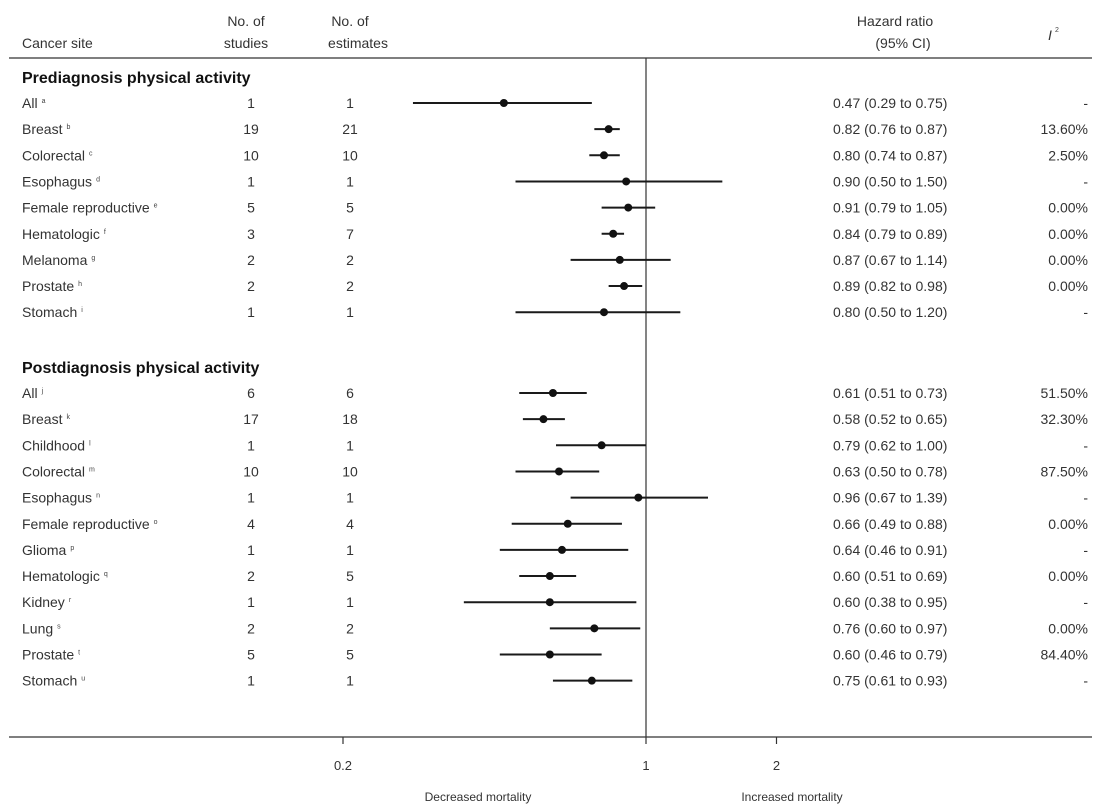 The width and height of the screenshot is (1101, 805). I want to click on section-0-row-7-point-estimate, so click(624, 286).